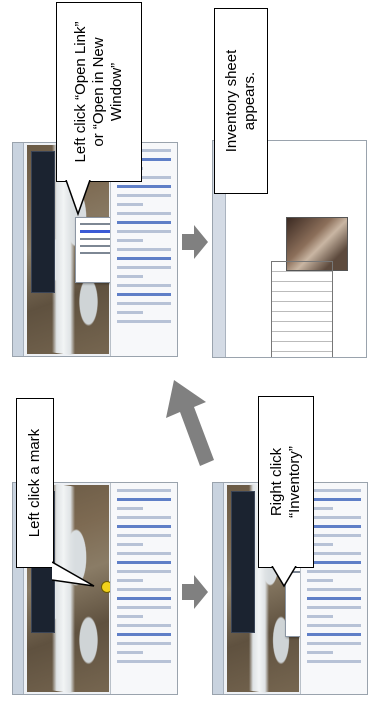  What do you see at coordinates (231, 101) in the screenshot?
I see `callout-inventory-line1: Inventory sheet` at bounding box center [231, 101].